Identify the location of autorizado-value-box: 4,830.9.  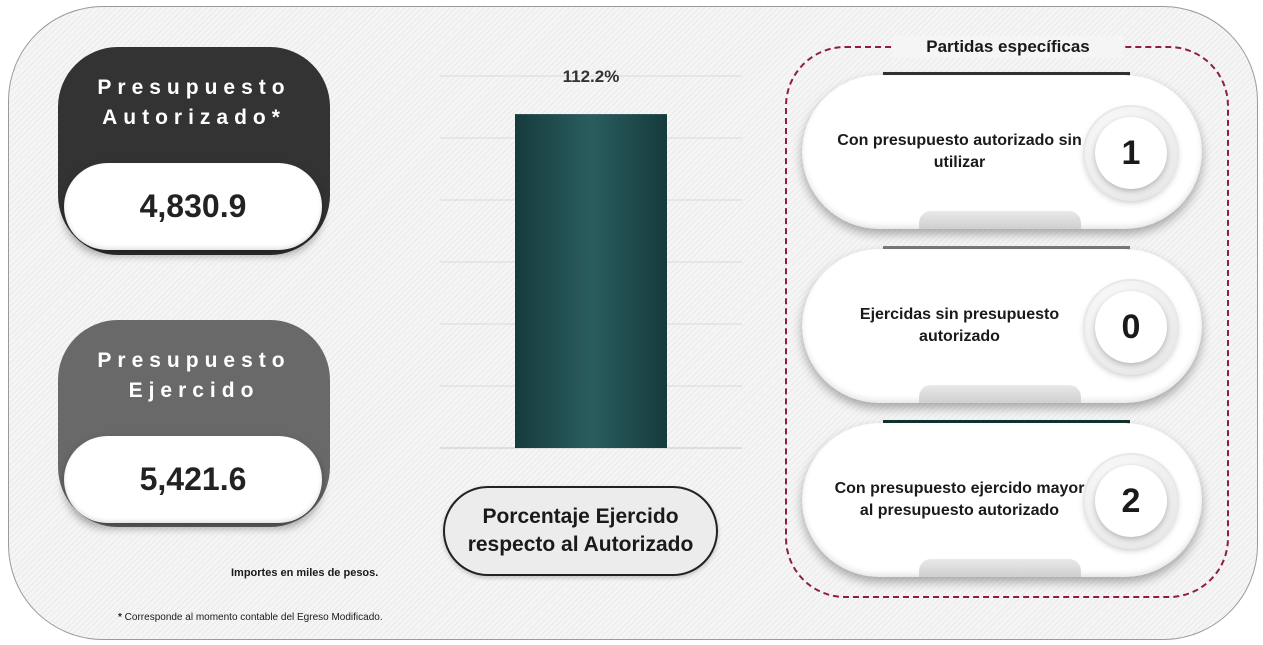
(193, 206).